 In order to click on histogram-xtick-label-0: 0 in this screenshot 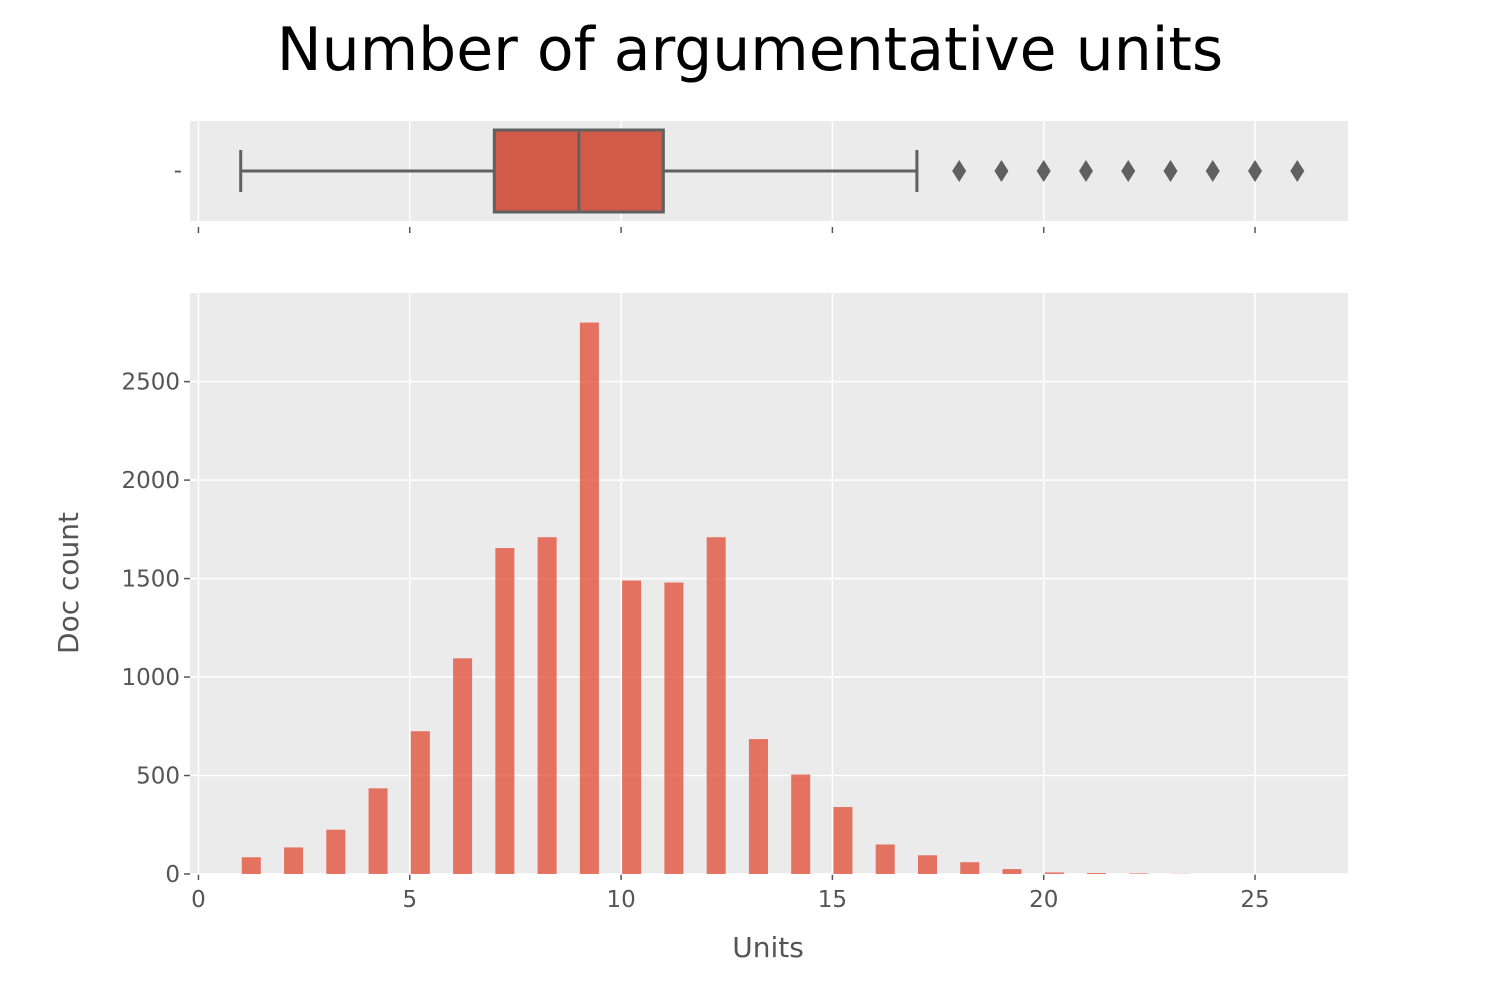, I will do `click(198, 900)`.